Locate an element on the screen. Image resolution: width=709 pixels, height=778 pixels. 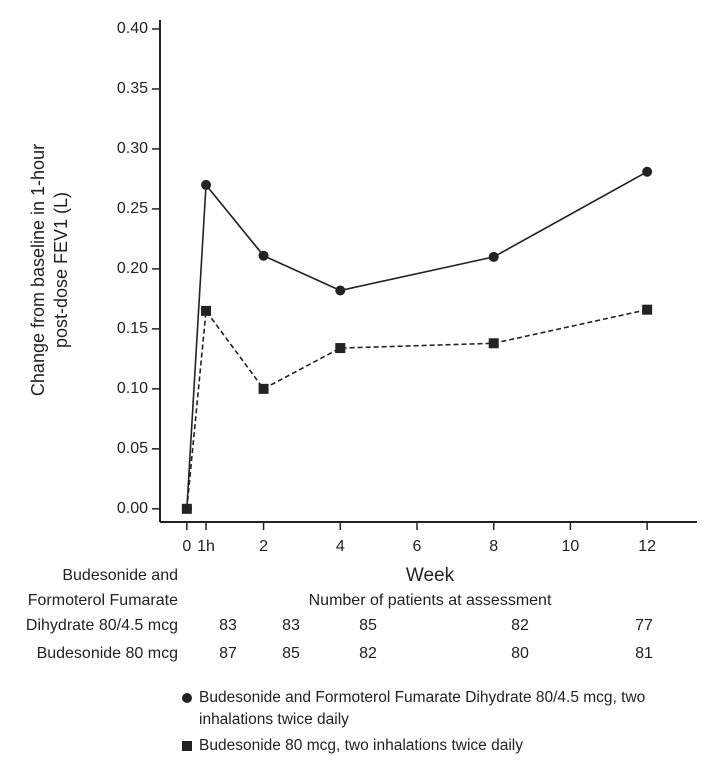
y-tick-label: 0.15 is located at coordinates (132, 328).